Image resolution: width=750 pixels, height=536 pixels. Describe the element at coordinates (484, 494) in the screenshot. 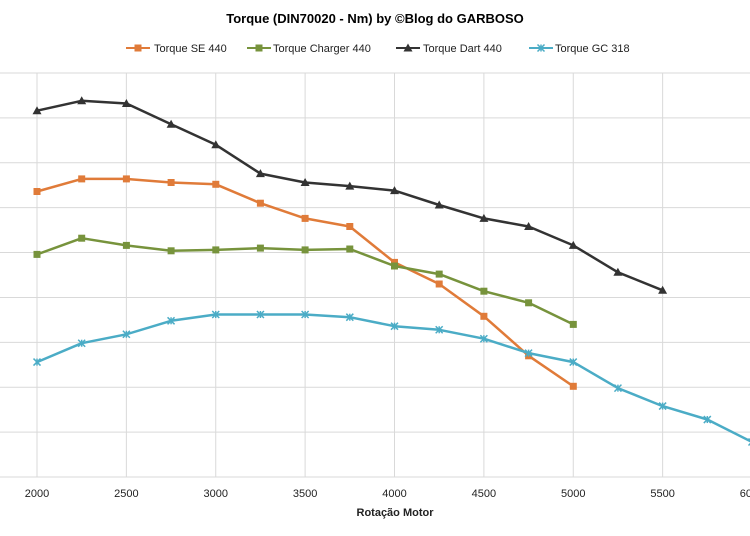

I see `x-tick-label-4500: 4500` at that location.